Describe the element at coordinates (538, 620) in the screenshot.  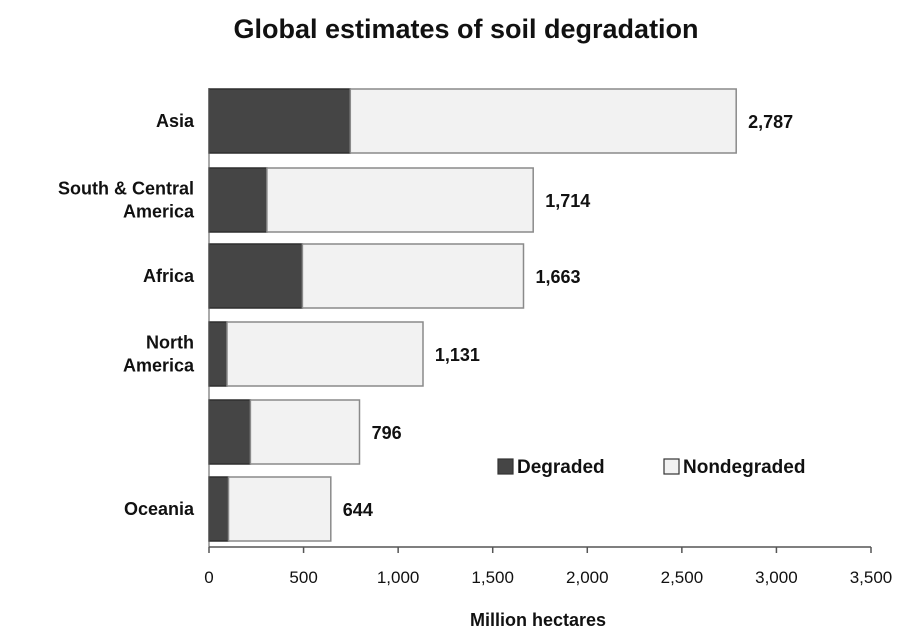
I see `x-axis-title: Million hectares` at that location.